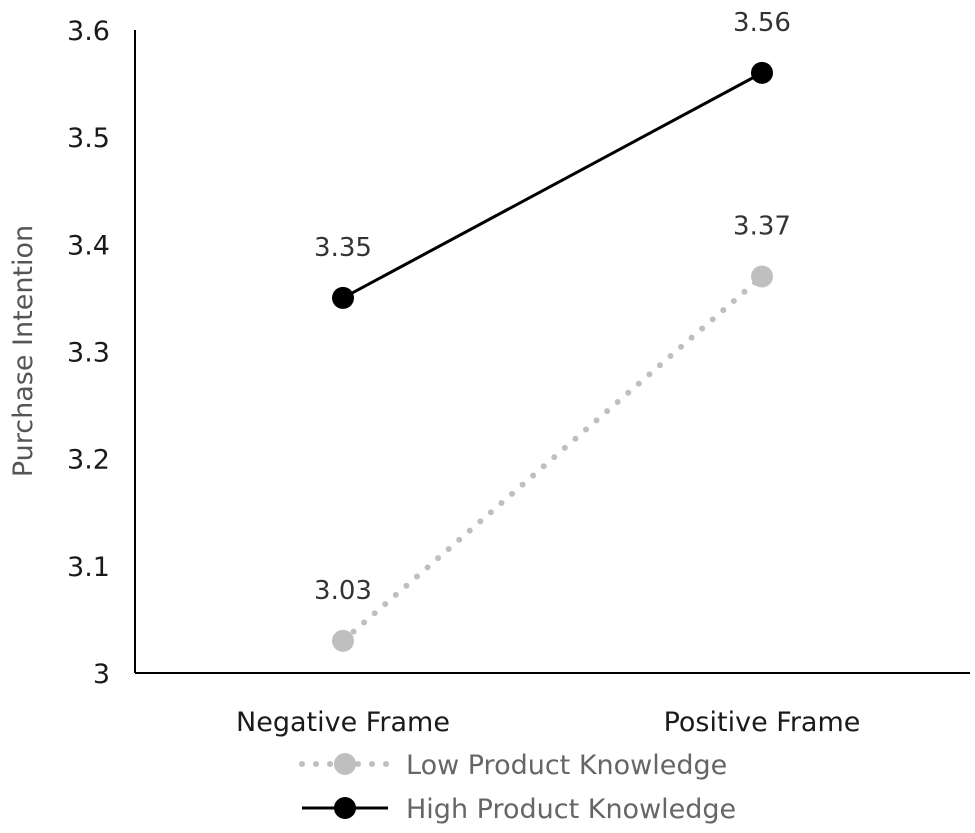 The width and height of the screenshot is (975, 833). Describe the element at coordinates (762, 226) in the screenshot. I see `data-label: 3.37` at that location.